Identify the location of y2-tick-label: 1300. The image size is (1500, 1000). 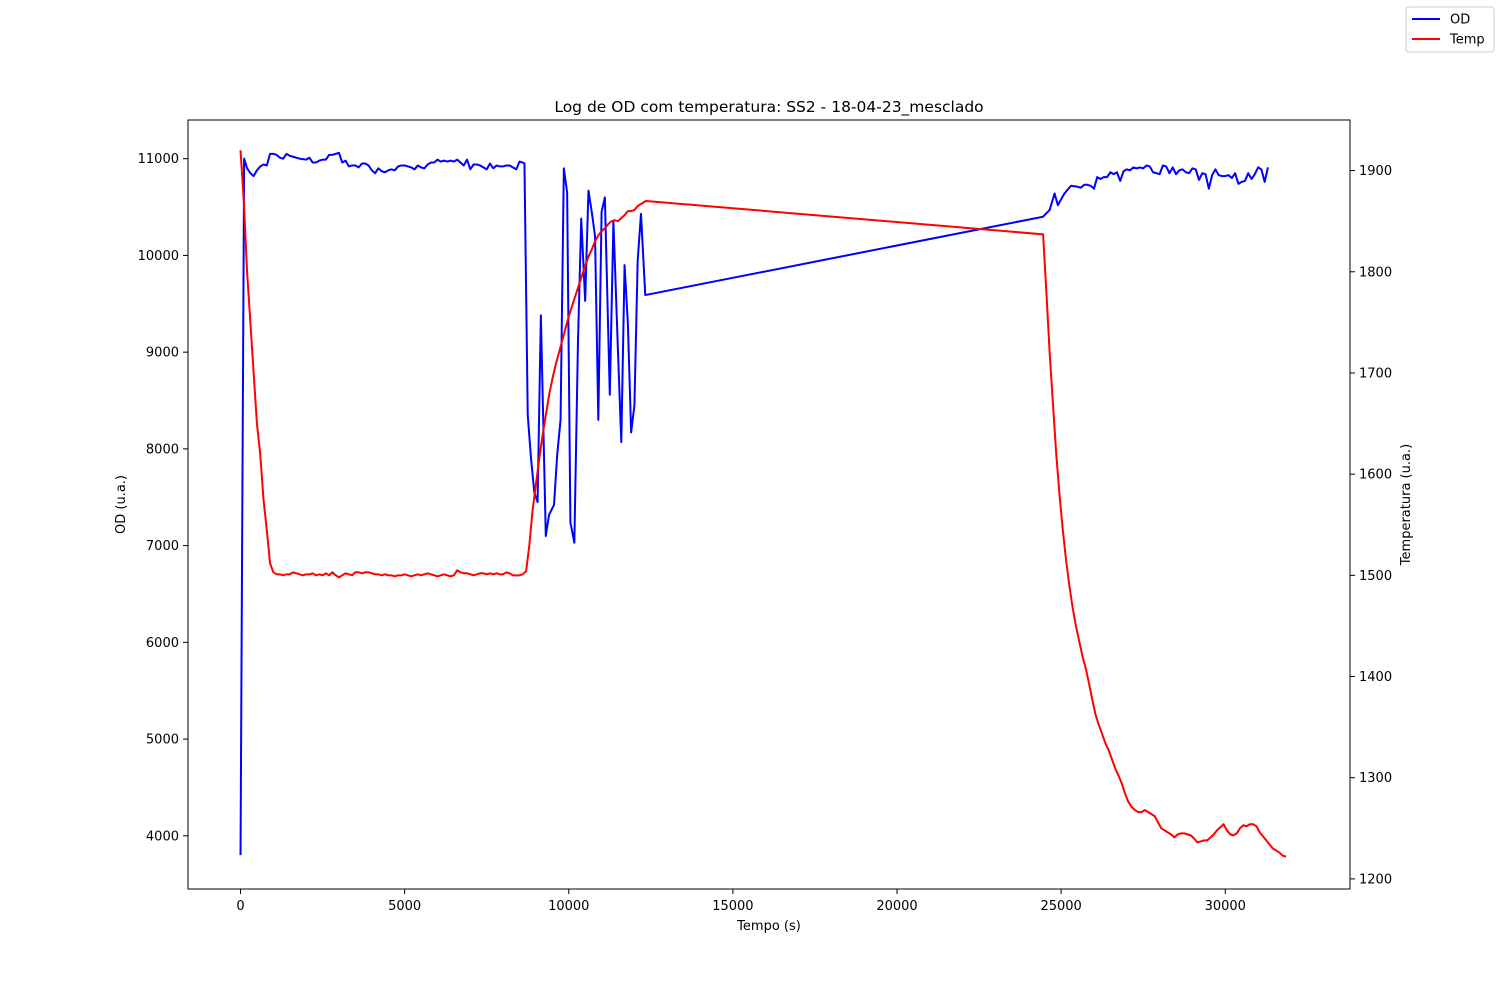
(1375, 778).